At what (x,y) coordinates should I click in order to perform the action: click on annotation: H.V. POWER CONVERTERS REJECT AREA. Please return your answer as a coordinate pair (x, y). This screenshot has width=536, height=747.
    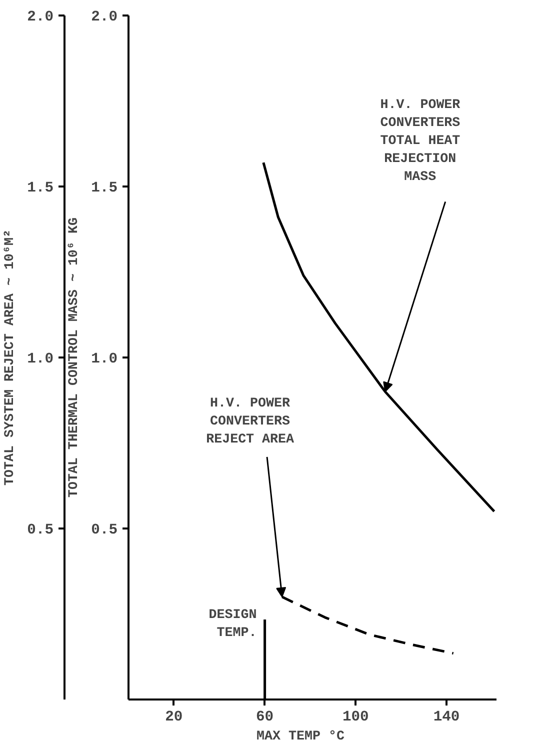
    Looking at the image, I should click on (250, 422).